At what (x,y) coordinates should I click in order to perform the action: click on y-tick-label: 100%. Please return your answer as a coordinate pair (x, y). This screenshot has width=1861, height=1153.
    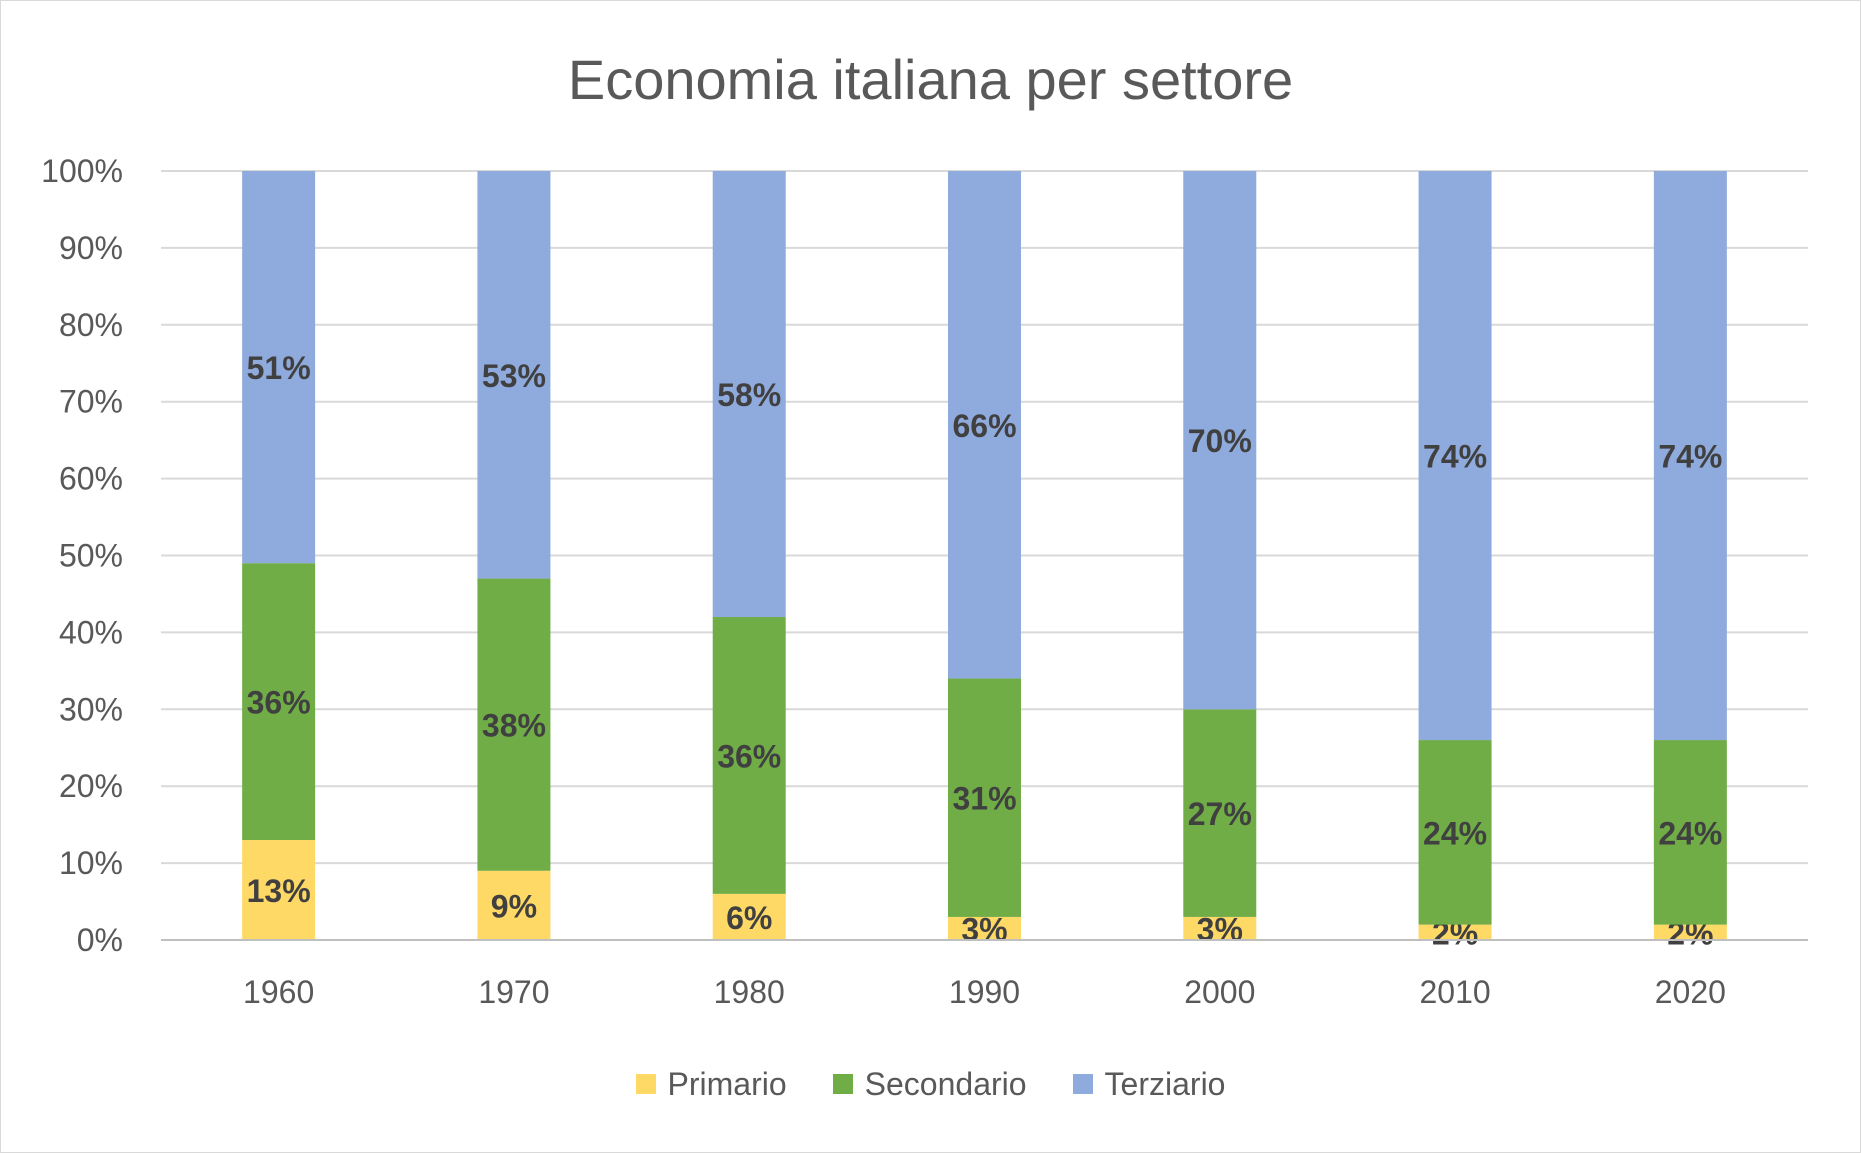
    Looking at the image, I should click on (82, 171).